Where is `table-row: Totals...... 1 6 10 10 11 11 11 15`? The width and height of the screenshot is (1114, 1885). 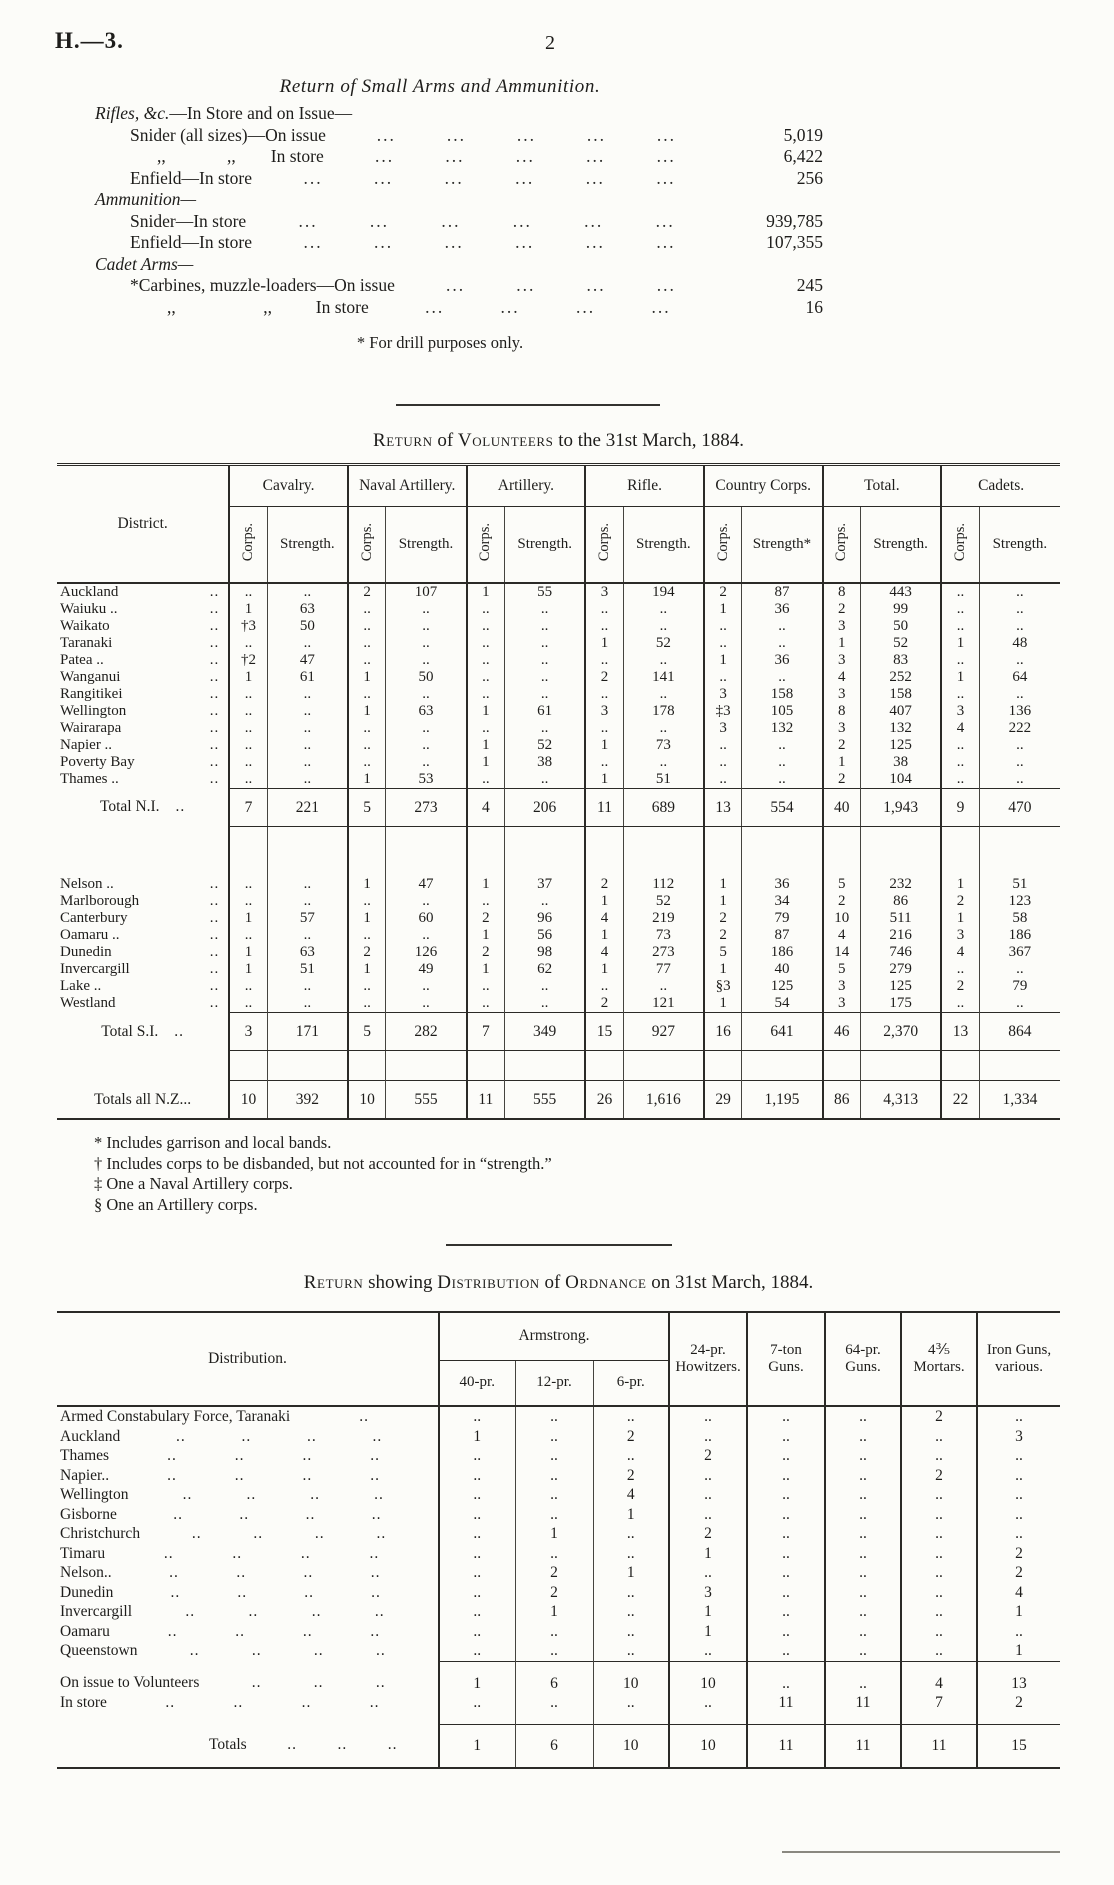
table-row: Totals...... 1 6 10 10 11 11 11 15 is located at coordinates (559, 1745).